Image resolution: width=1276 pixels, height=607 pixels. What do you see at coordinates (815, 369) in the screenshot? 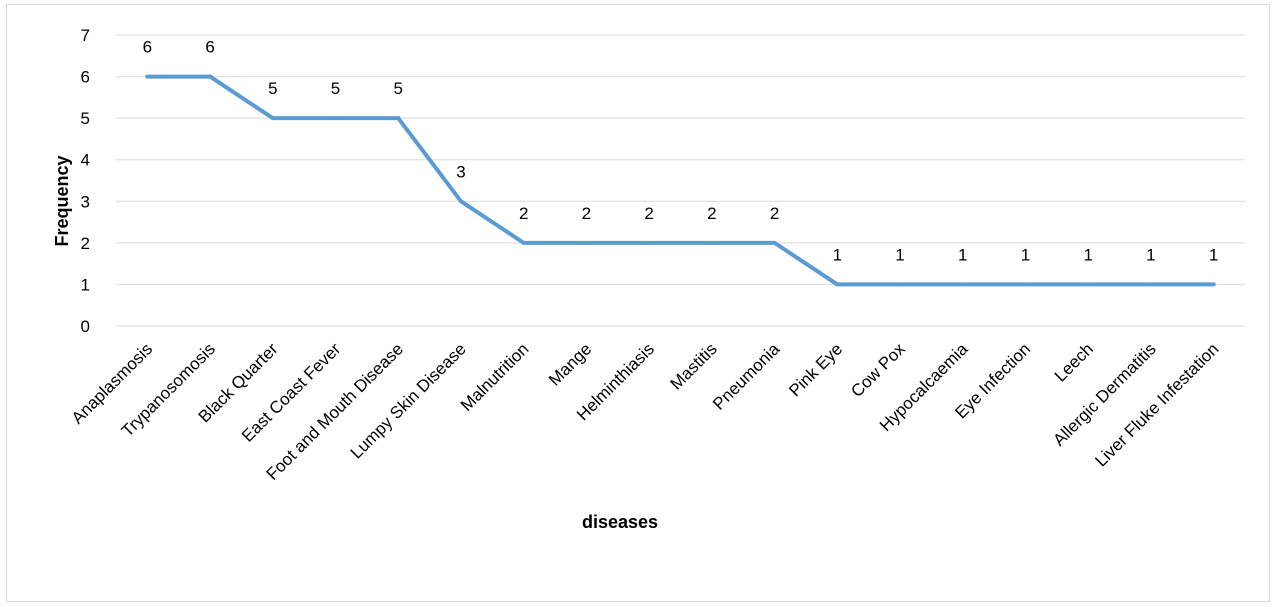
I see `x-tick-label: Pink Eye` at bounding box center [815, 369].